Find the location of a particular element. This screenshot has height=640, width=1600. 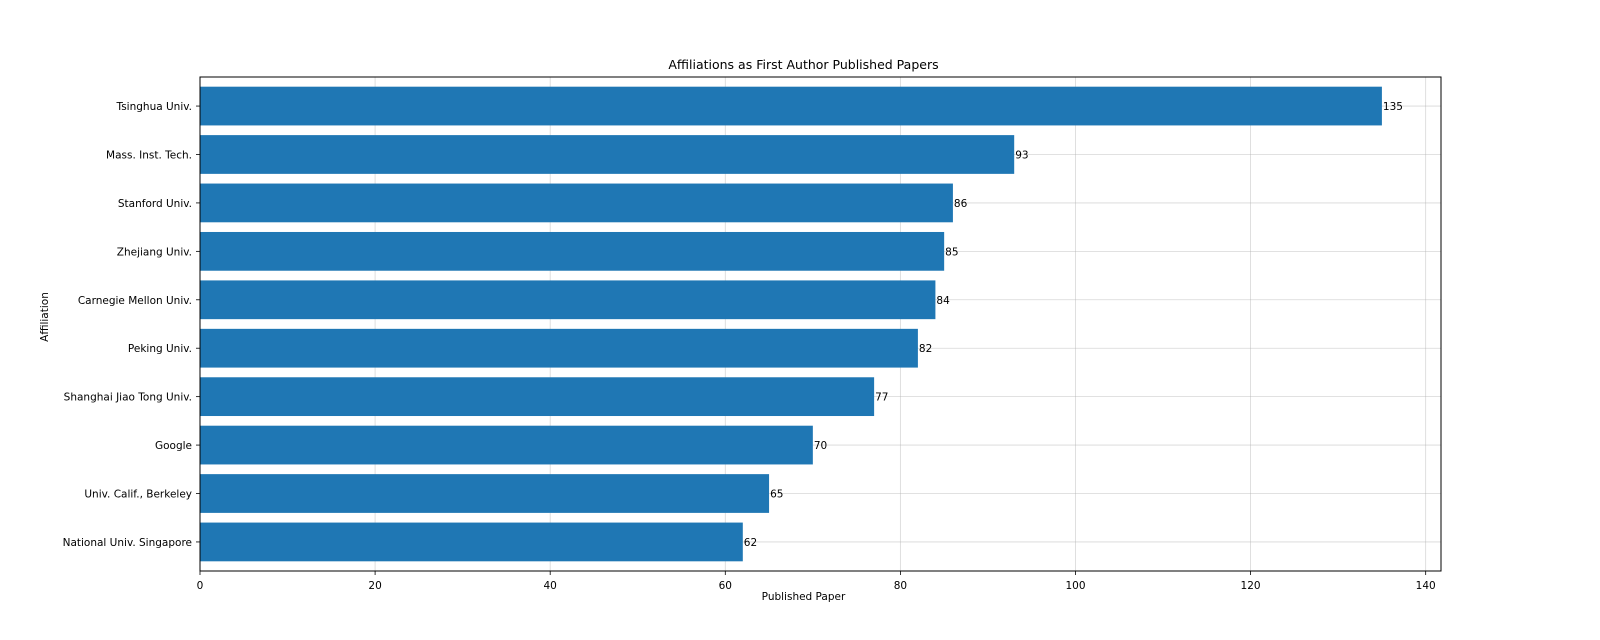

y-tick-label: Peking Univ. is located at coordinates (160, 349).